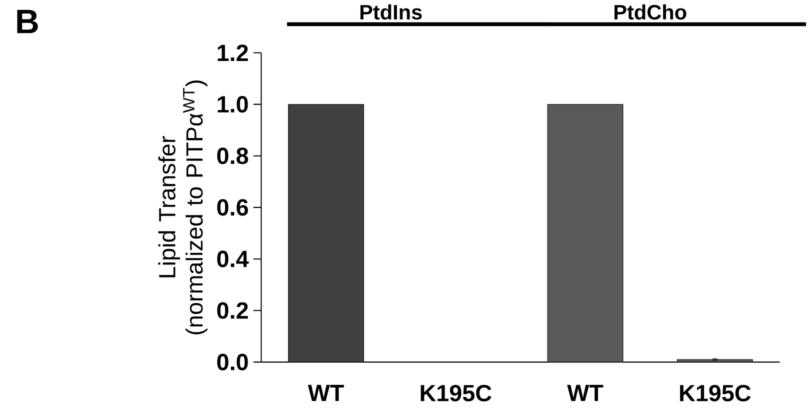 Image resolution: width=808 pixels, height=419 pixels. Describe the element at coordinates (183, 207) in the screenshot. I see `y-axis-title: Lipid Transfer (normalized to PITPα$^{WT}$)` at that location.